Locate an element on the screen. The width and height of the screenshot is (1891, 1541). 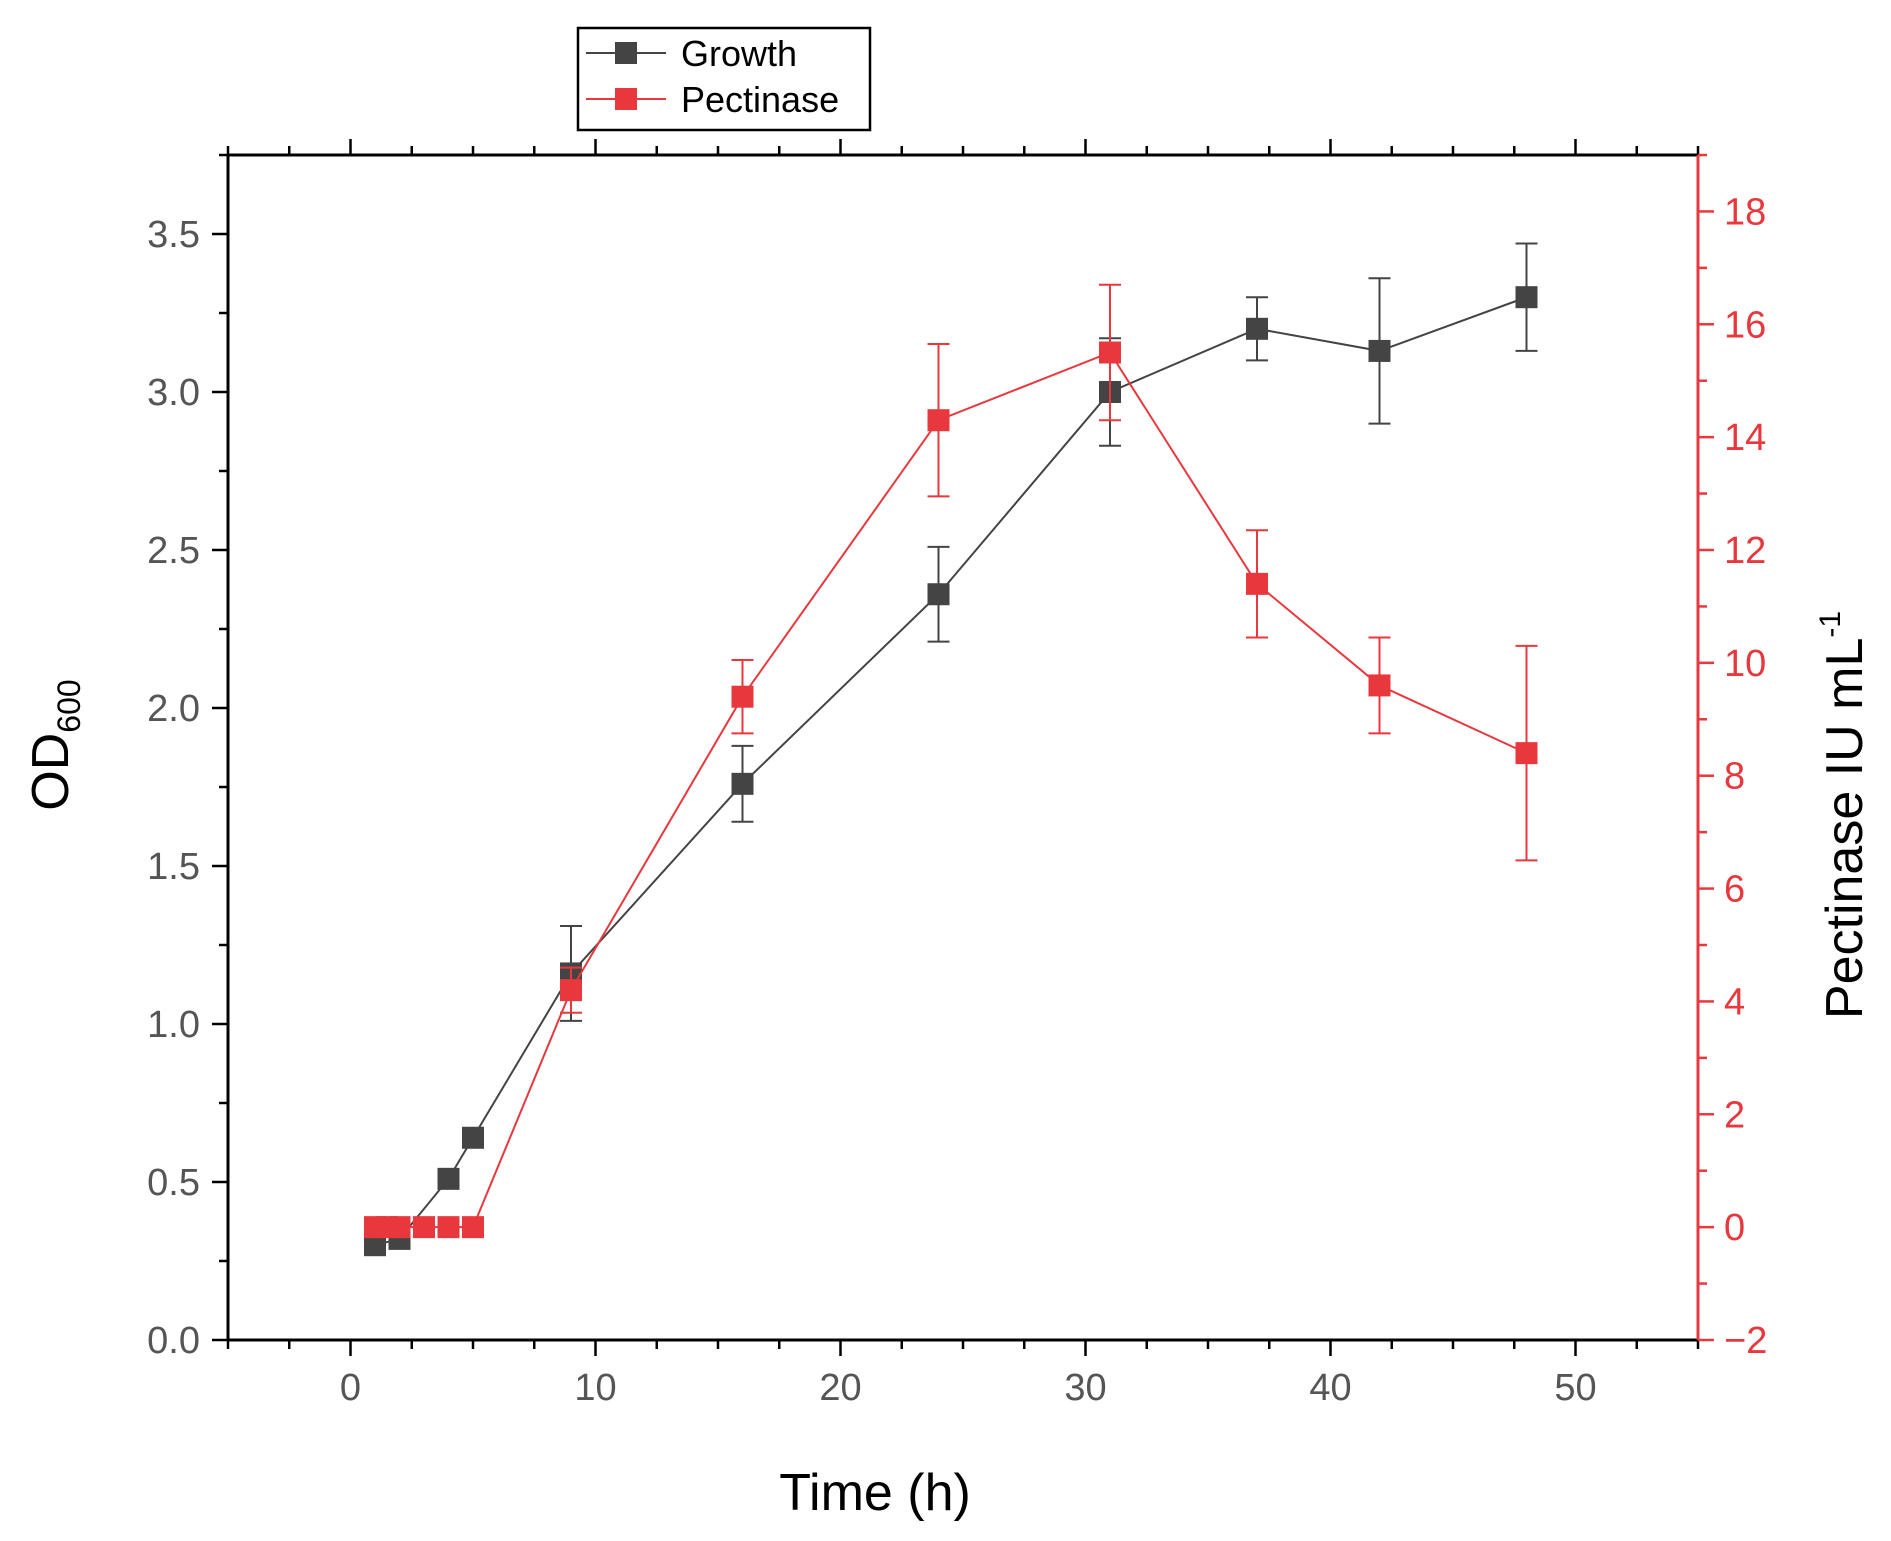
y-axis-left-title-base: OD is located at coordinates (51, 772).